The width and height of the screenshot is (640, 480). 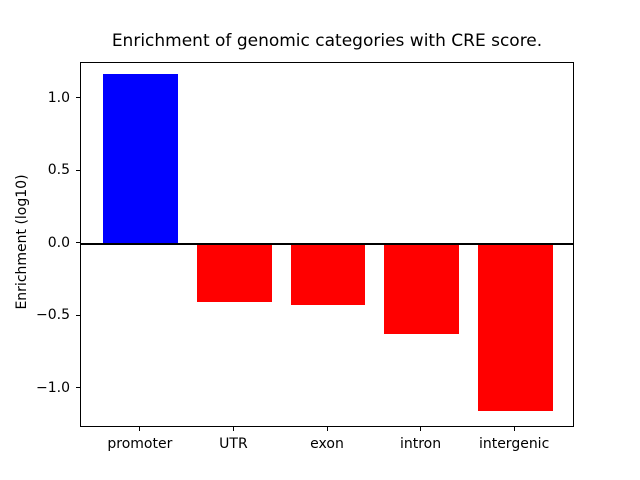 What do you see at coordinates (327, 444) in the screenshot?
I see `x-tick-label-exon: exon` at bounding box center [327, 444].